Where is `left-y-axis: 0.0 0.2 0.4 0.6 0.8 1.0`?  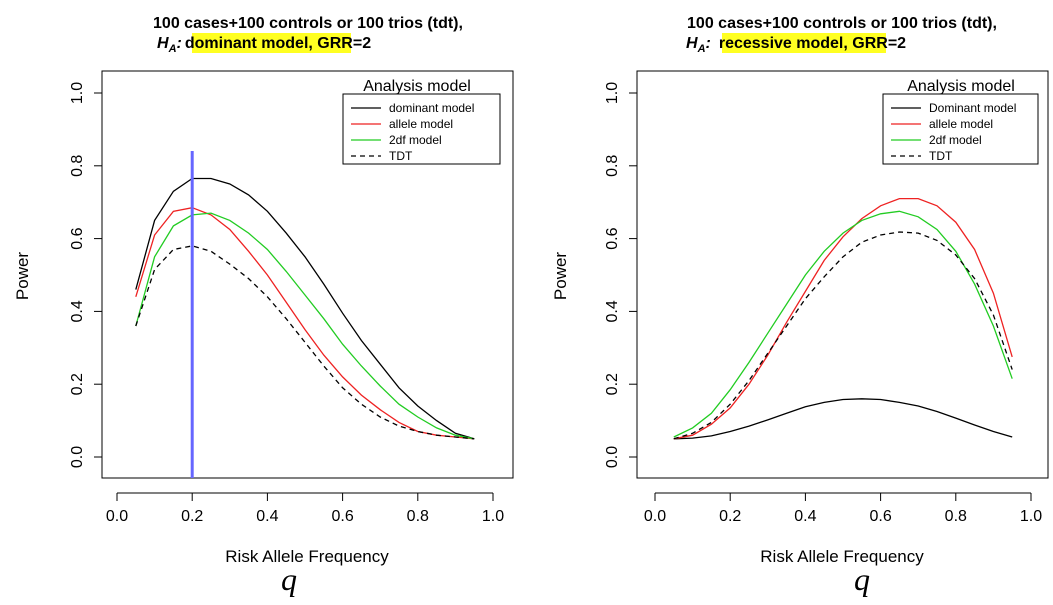
left-y-axis: 0.0 0.2 0.4 0.6 0.8 1.0 is located at coordinates (86, 275).